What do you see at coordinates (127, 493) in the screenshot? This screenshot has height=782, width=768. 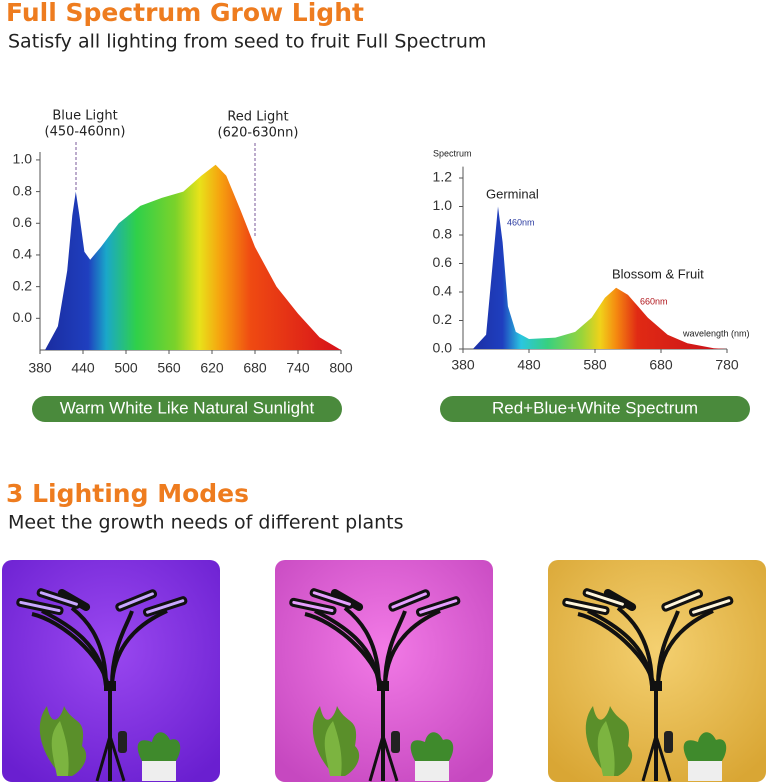 I see `section-title: 3 Lighting Modes` at bounding box center [127, 493].